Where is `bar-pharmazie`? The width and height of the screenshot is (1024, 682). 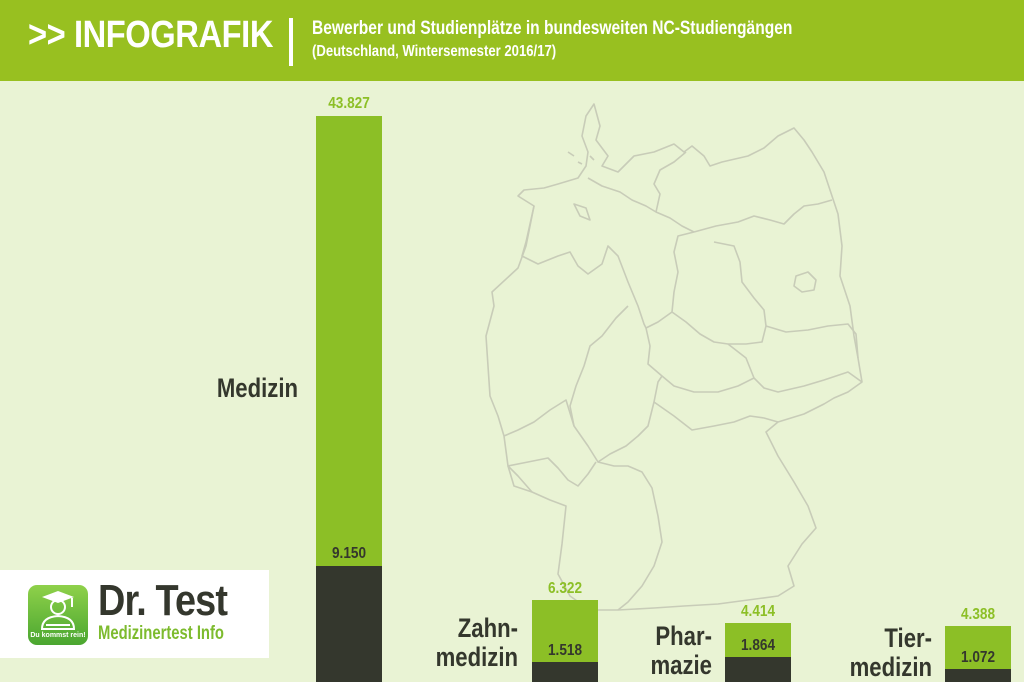 bar-pharmazie is located at coordinates (758, 652).